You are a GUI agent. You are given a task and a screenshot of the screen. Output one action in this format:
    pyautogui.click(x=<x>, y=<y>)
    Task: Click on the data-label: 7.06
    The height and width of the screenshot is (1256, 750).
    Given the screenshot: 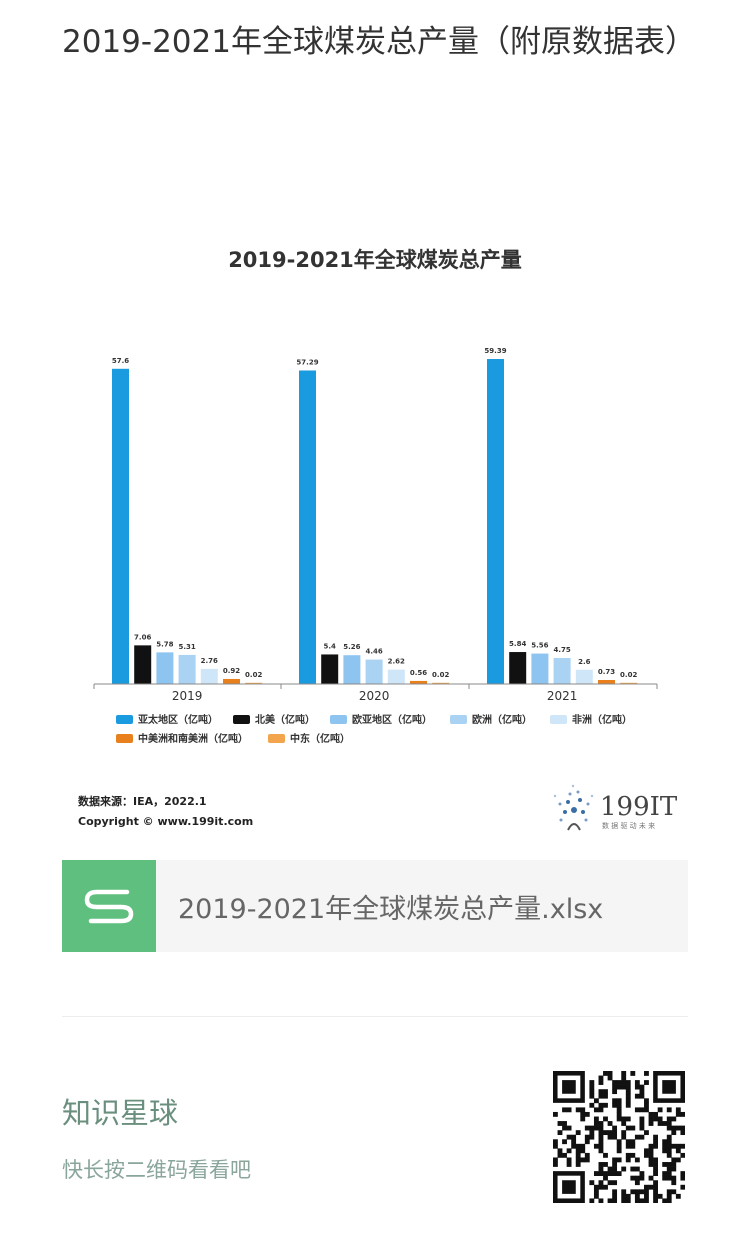 What is the action you would take?
    pyautogui.click(x=142, y=637)
    